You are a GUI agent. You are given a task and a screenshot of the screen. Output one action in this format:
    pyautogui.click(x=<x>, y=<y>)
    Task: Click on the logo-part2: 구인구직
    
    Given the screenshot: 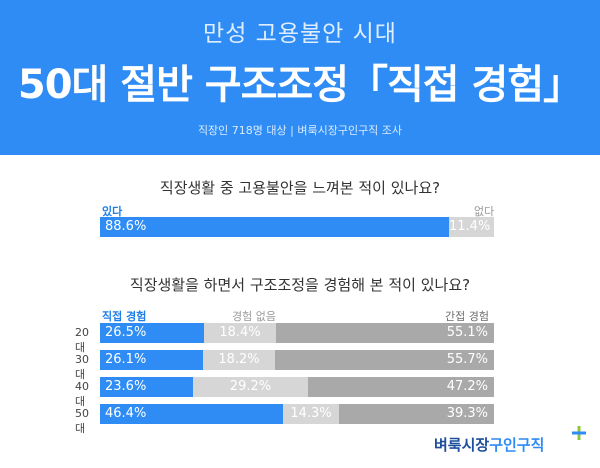 What is the action you would take?
    pyautogui.click(x=517, y=445)
    